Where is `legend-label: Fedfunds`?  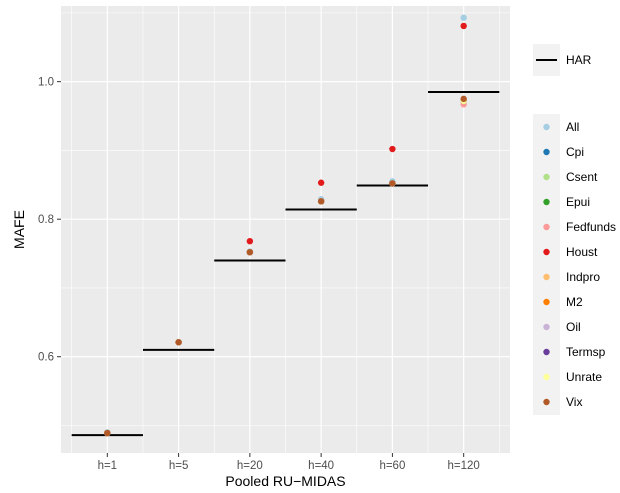 legend-label: Fedfunds is located at coordinates (591, 227).